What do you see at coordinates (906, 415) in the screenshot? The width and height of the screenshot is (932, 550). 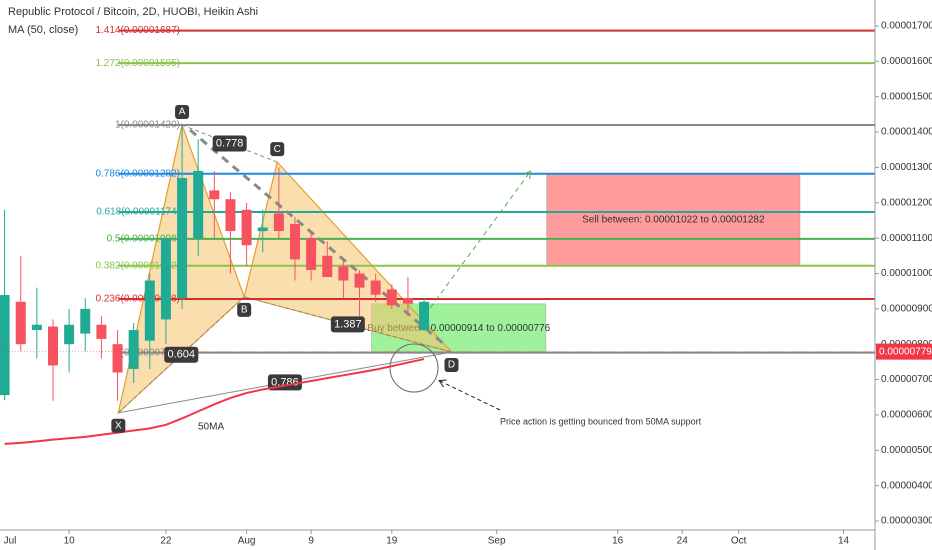 I see `y-tick-label: 0.00000600` at bounding box center [906, 415].